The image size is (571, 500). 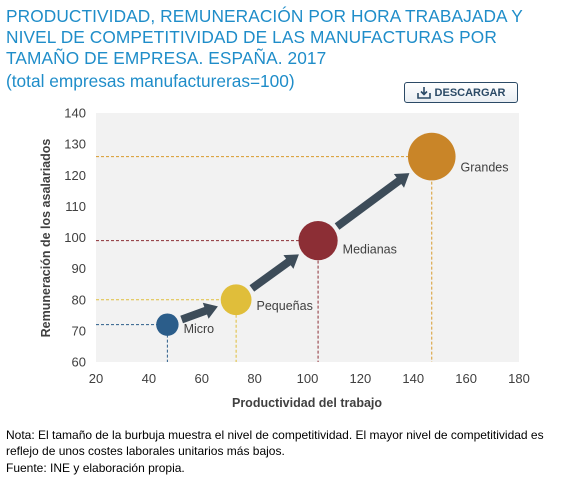 I want to click on bubble-label: Grandes, so click(x=485, y=168).